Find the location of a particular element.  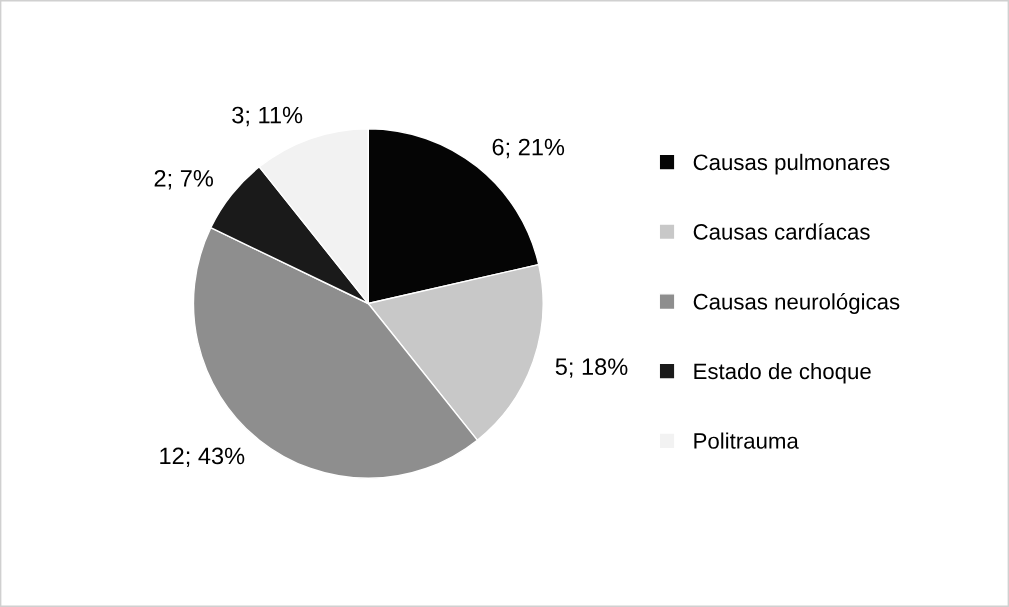

data-label: 3; 11% is located at coordinates (267, 116).